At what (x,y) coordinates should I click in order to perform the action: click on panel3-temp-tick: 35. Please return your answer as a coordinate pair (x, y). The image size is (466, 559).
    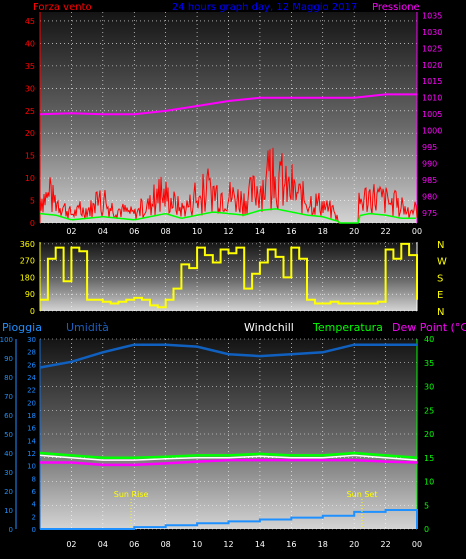
    Looking at the image, I should click on (429, 363).